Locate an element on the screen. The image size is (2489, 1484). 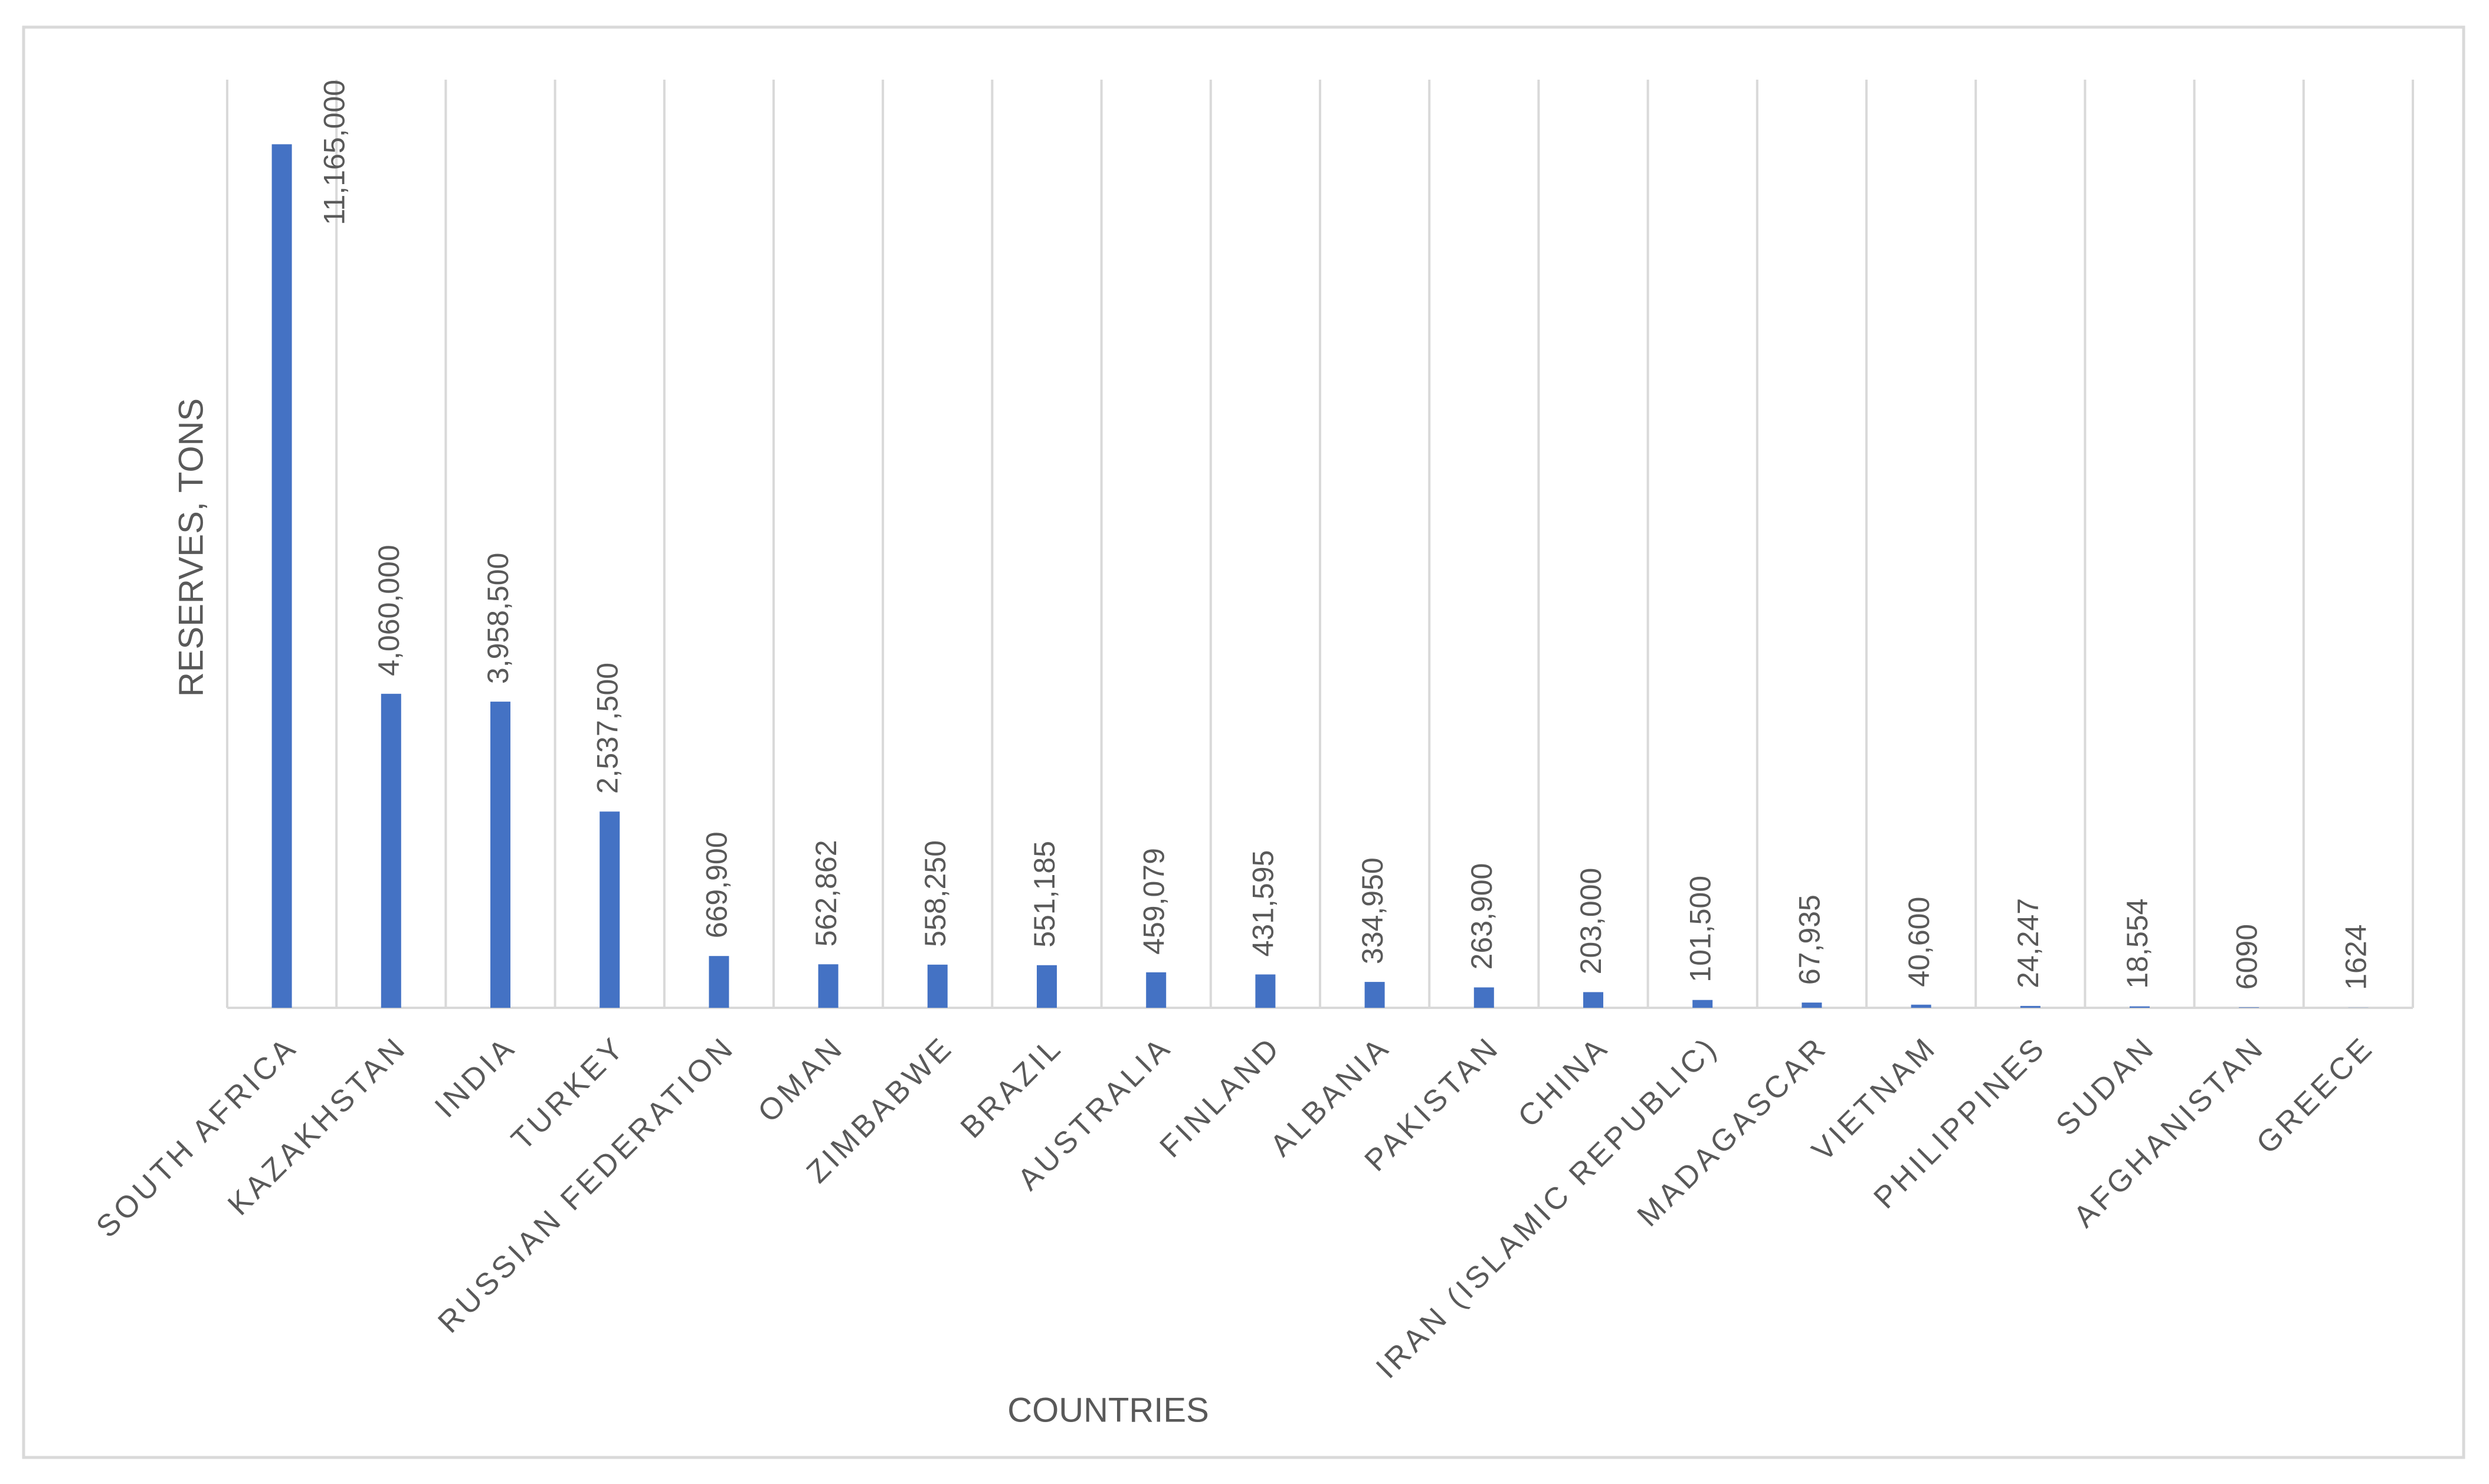
value-label: 11,165,000 is located at coordinates (334, 152).